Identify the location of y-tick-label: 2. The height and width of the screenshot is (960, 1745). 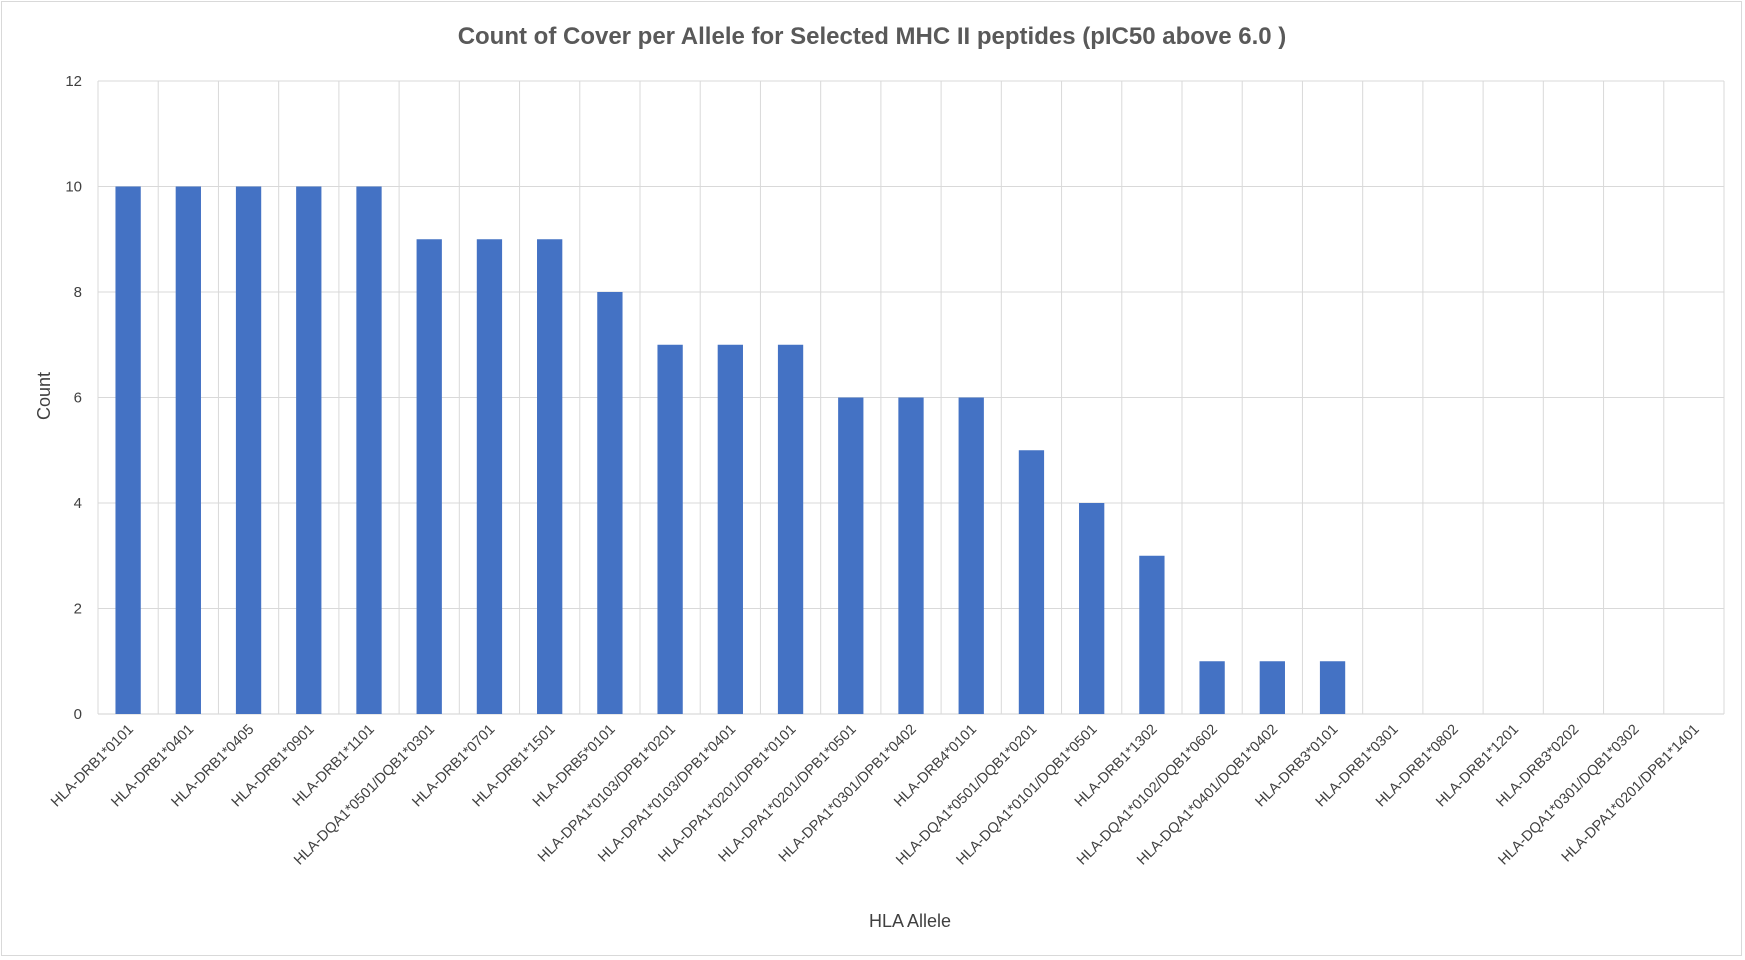
(78, 609).